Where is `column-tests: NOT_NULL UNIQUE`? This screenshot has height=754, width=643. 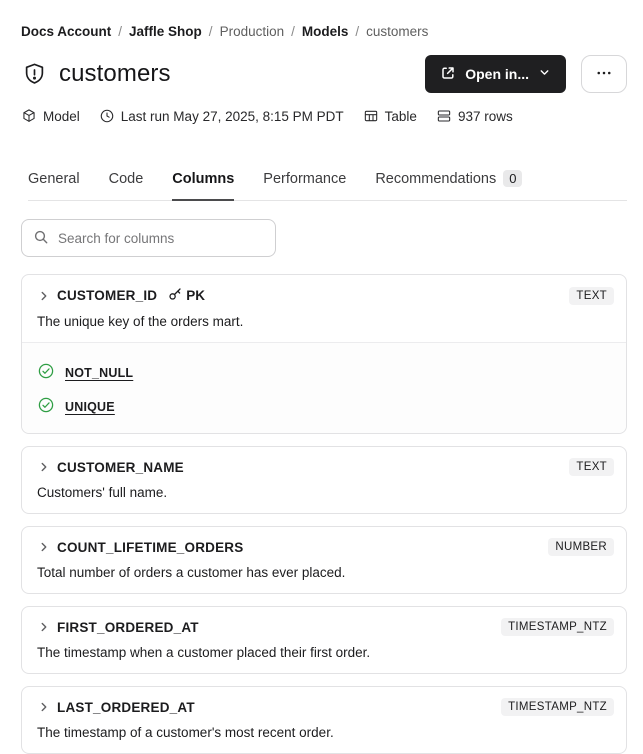 column-tests: NOT_NULL UNIQUE is located at coordinates (324, 387).